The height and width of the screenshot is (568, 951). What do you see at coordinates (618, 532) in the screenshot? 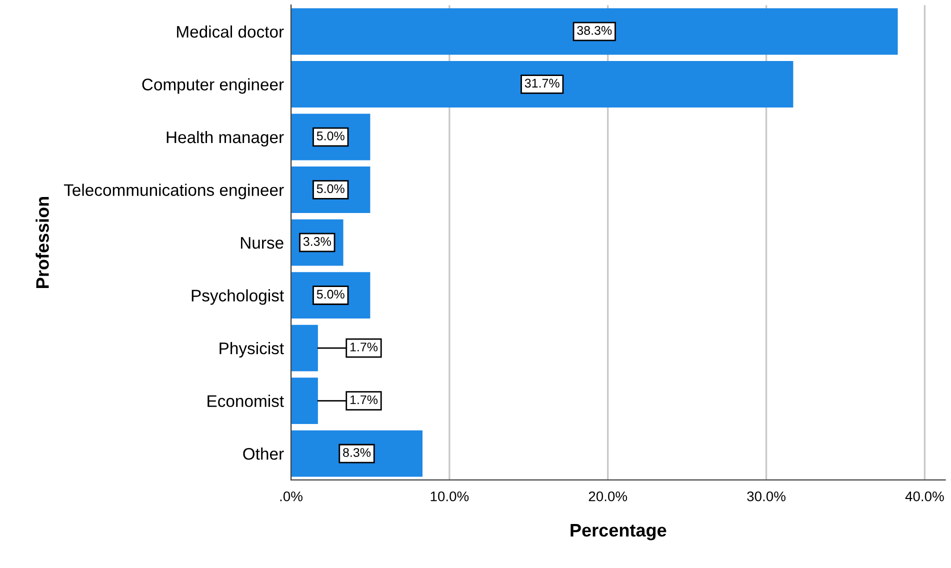
I see `x-axis-title: Percentage` at bounding box center [618, 532].